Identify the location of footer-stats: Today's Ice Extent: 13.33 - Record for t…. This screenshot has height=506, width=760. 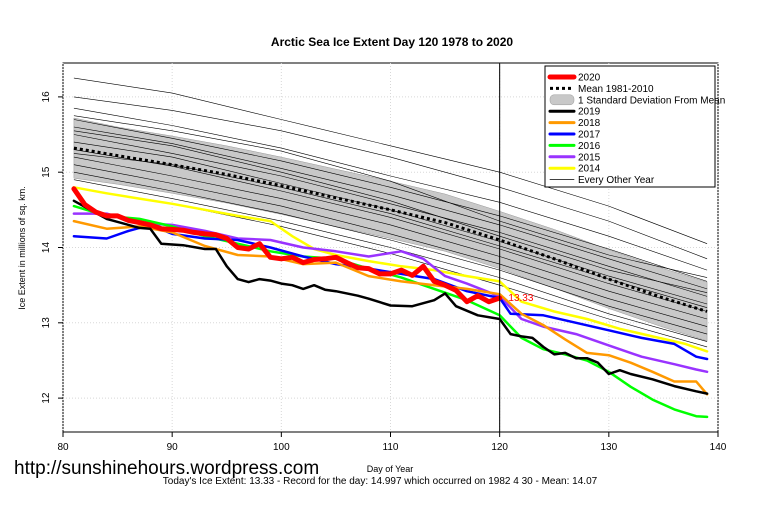
(380, 481).